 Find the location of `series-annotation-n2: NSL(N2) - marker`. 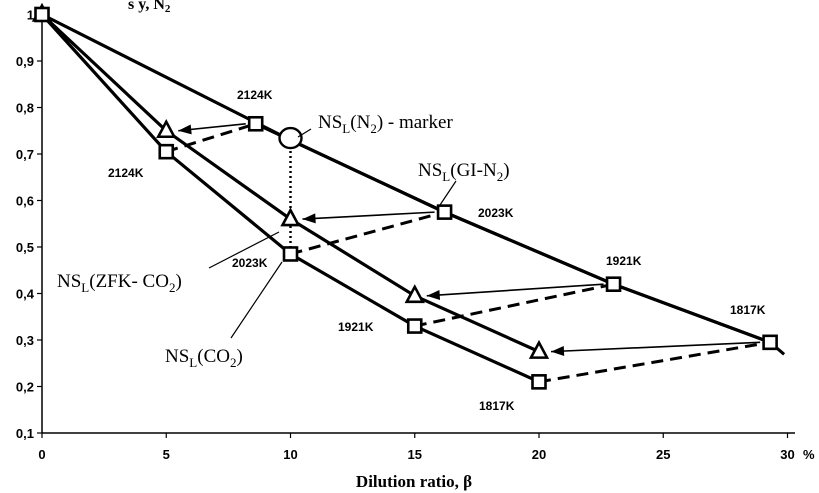

series-annotation-n2: NSL(N2) - marker is located at coordinates (385, 124).